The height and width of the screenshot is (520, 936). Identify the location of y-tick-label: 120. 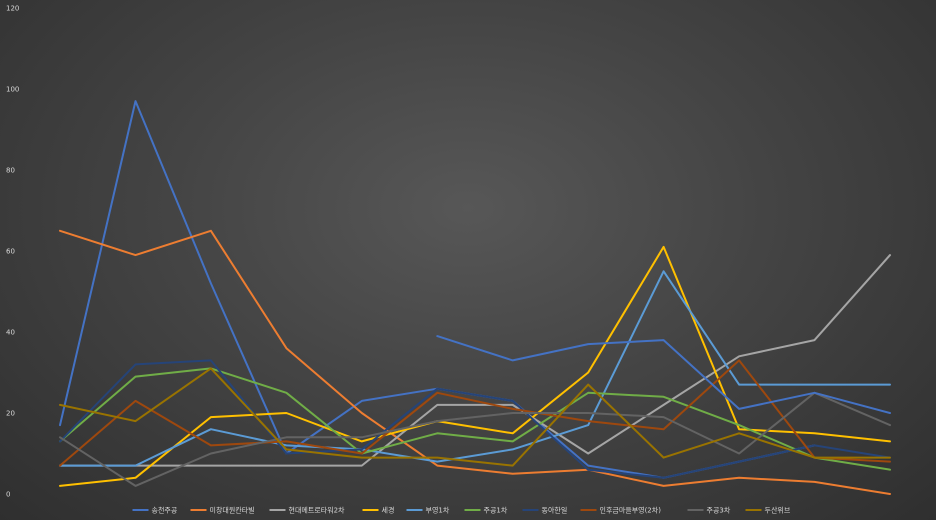
(12, 9).